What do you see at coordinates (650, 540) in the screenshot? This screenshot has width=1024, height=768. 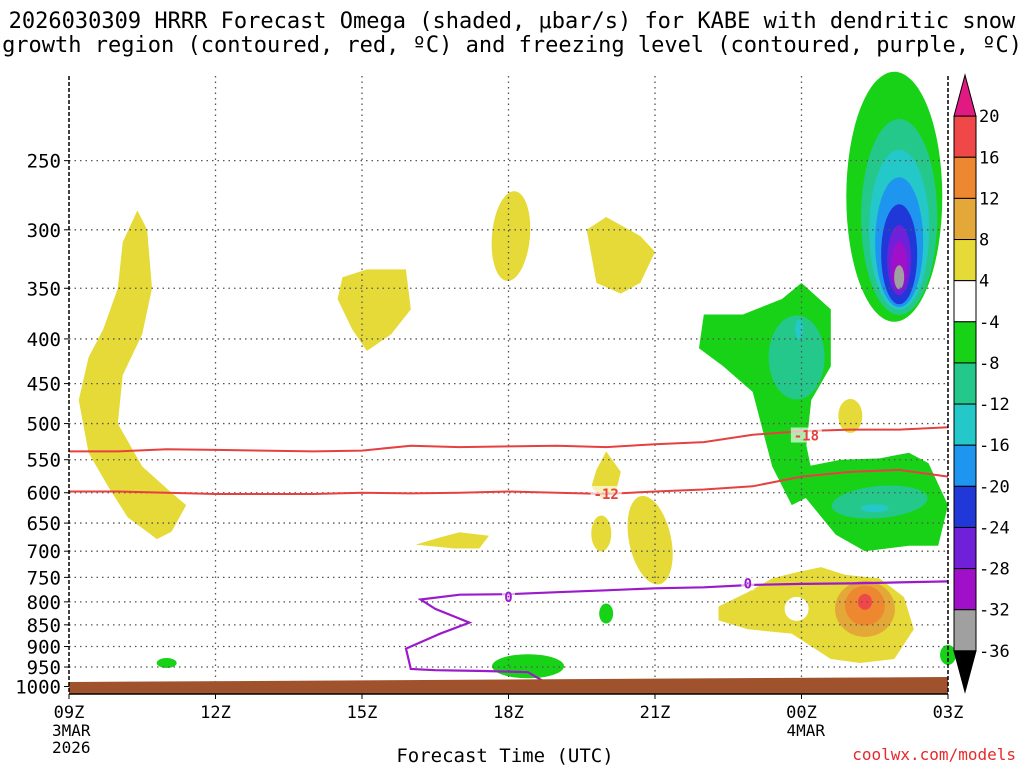 I see `omega-region-yellow-700-b` at bounding box center [650, 540].